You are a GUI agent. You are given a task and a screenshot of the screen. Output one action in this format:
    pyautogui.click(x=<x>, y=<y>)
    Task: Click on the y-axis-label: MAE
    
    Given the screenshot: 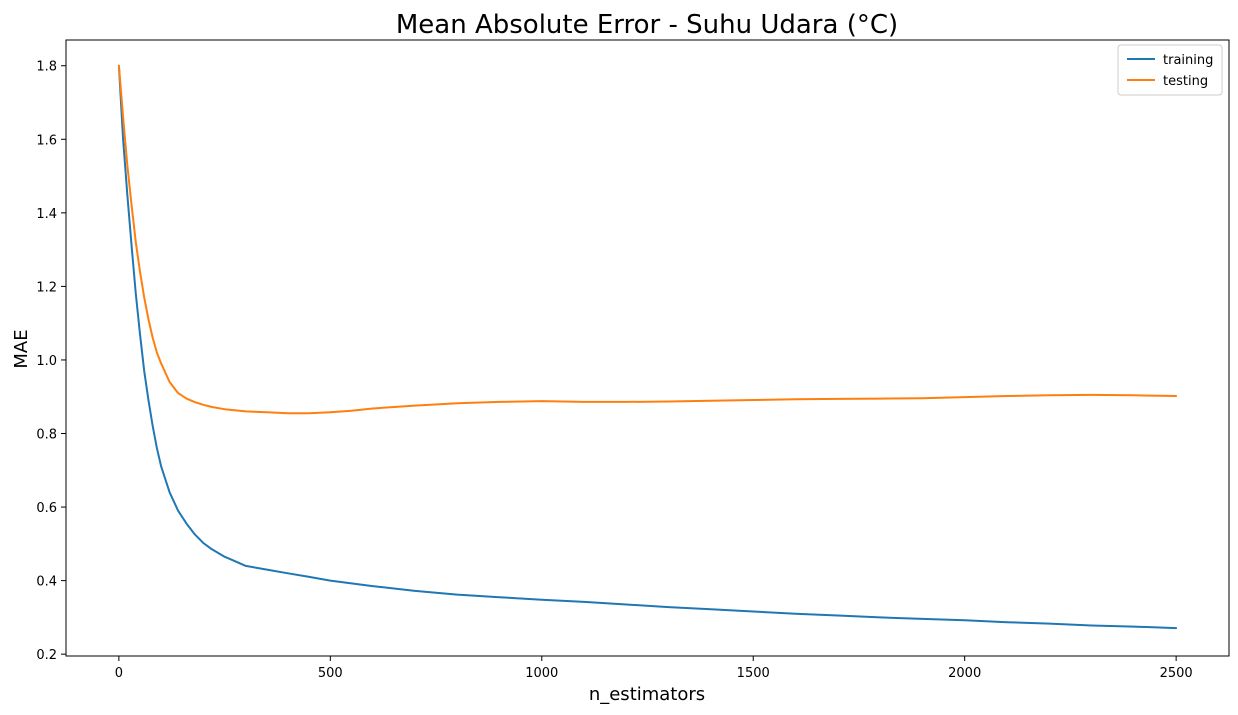 What is the action you would take?
    pyautogui.click(x=21, y=348)
    